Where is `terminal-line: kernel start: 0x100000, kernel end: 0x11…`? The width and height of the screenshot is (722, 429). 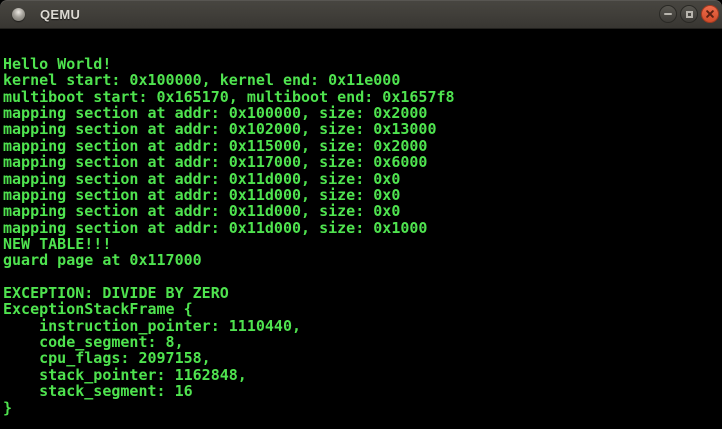 terminal-line: kernel start: 0x100000, kernel end: 0x11… is located at coordinates (202, 80).